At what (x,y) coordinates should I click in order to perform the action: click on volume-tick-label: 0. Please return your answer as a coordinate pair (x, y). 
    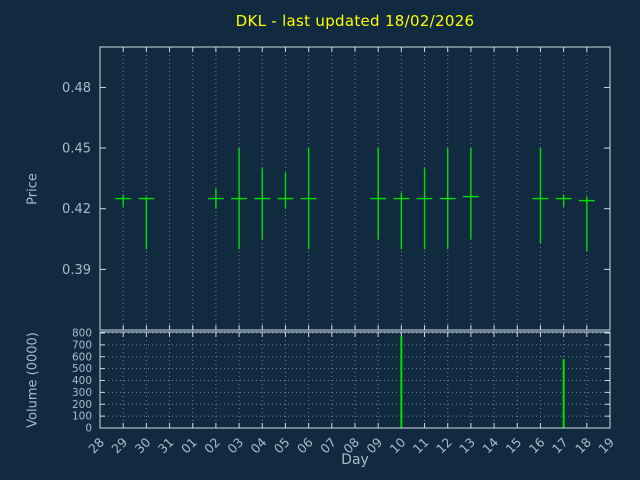
    Looking at the image, I should click on (88, 429).